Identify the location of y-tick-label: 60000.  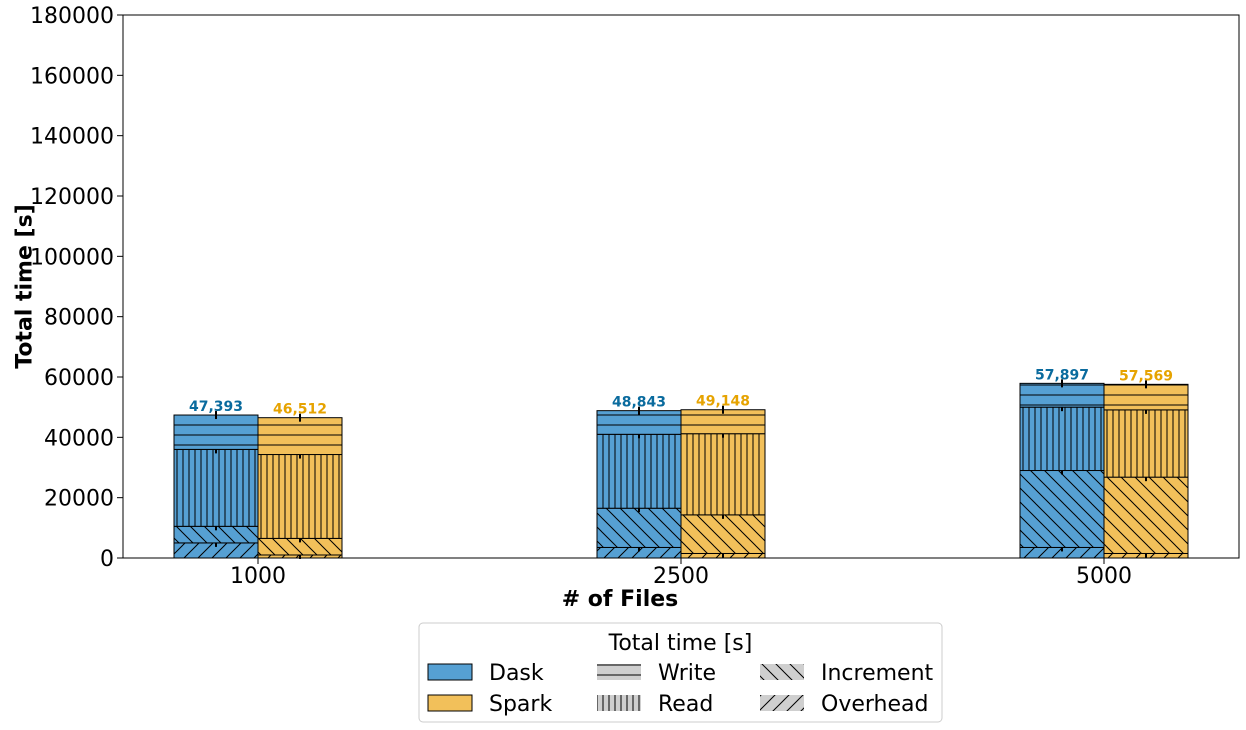
(79, 378).